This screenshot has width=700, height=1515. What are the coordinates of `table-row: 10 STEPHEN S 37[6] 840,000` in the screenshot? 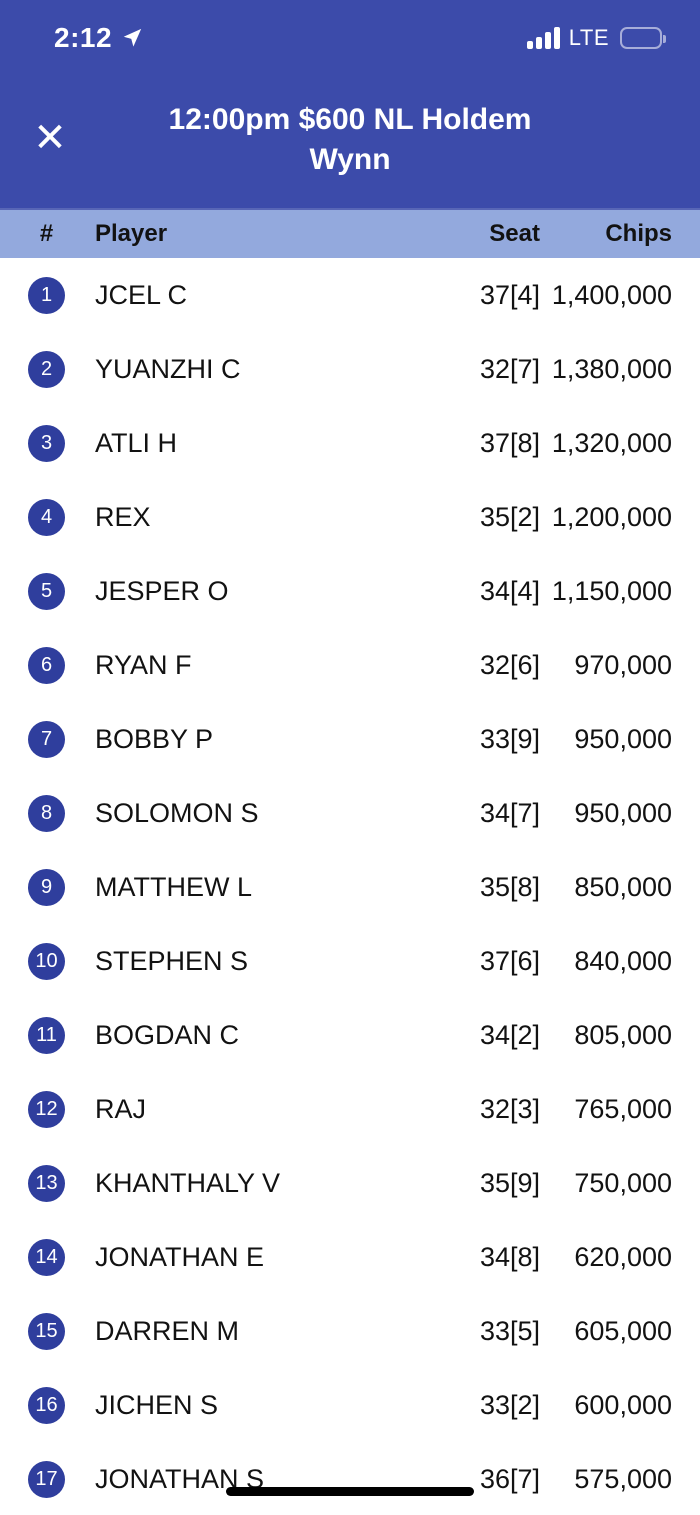 It's located at (350, 961).